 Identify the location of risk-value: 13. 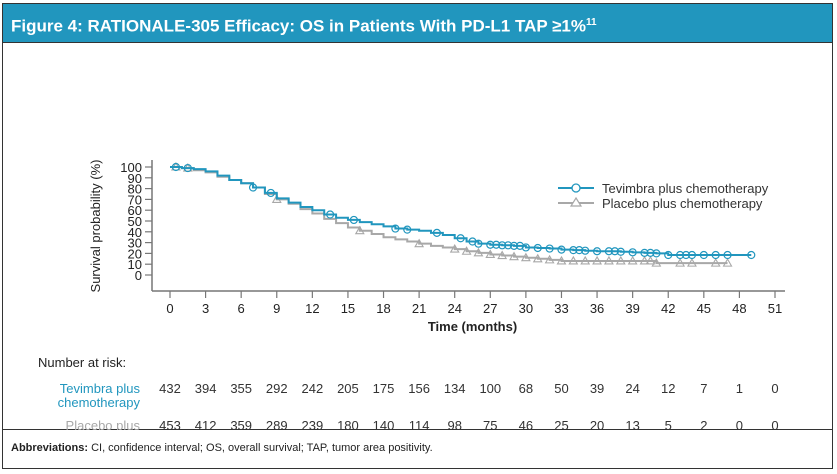
(632, 424).